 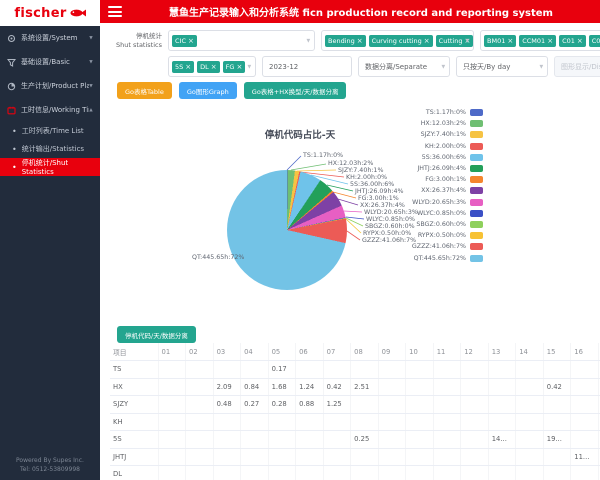 I want to click on shut-code-multiselect: CIC × ▼, so click(x=241, y=40).